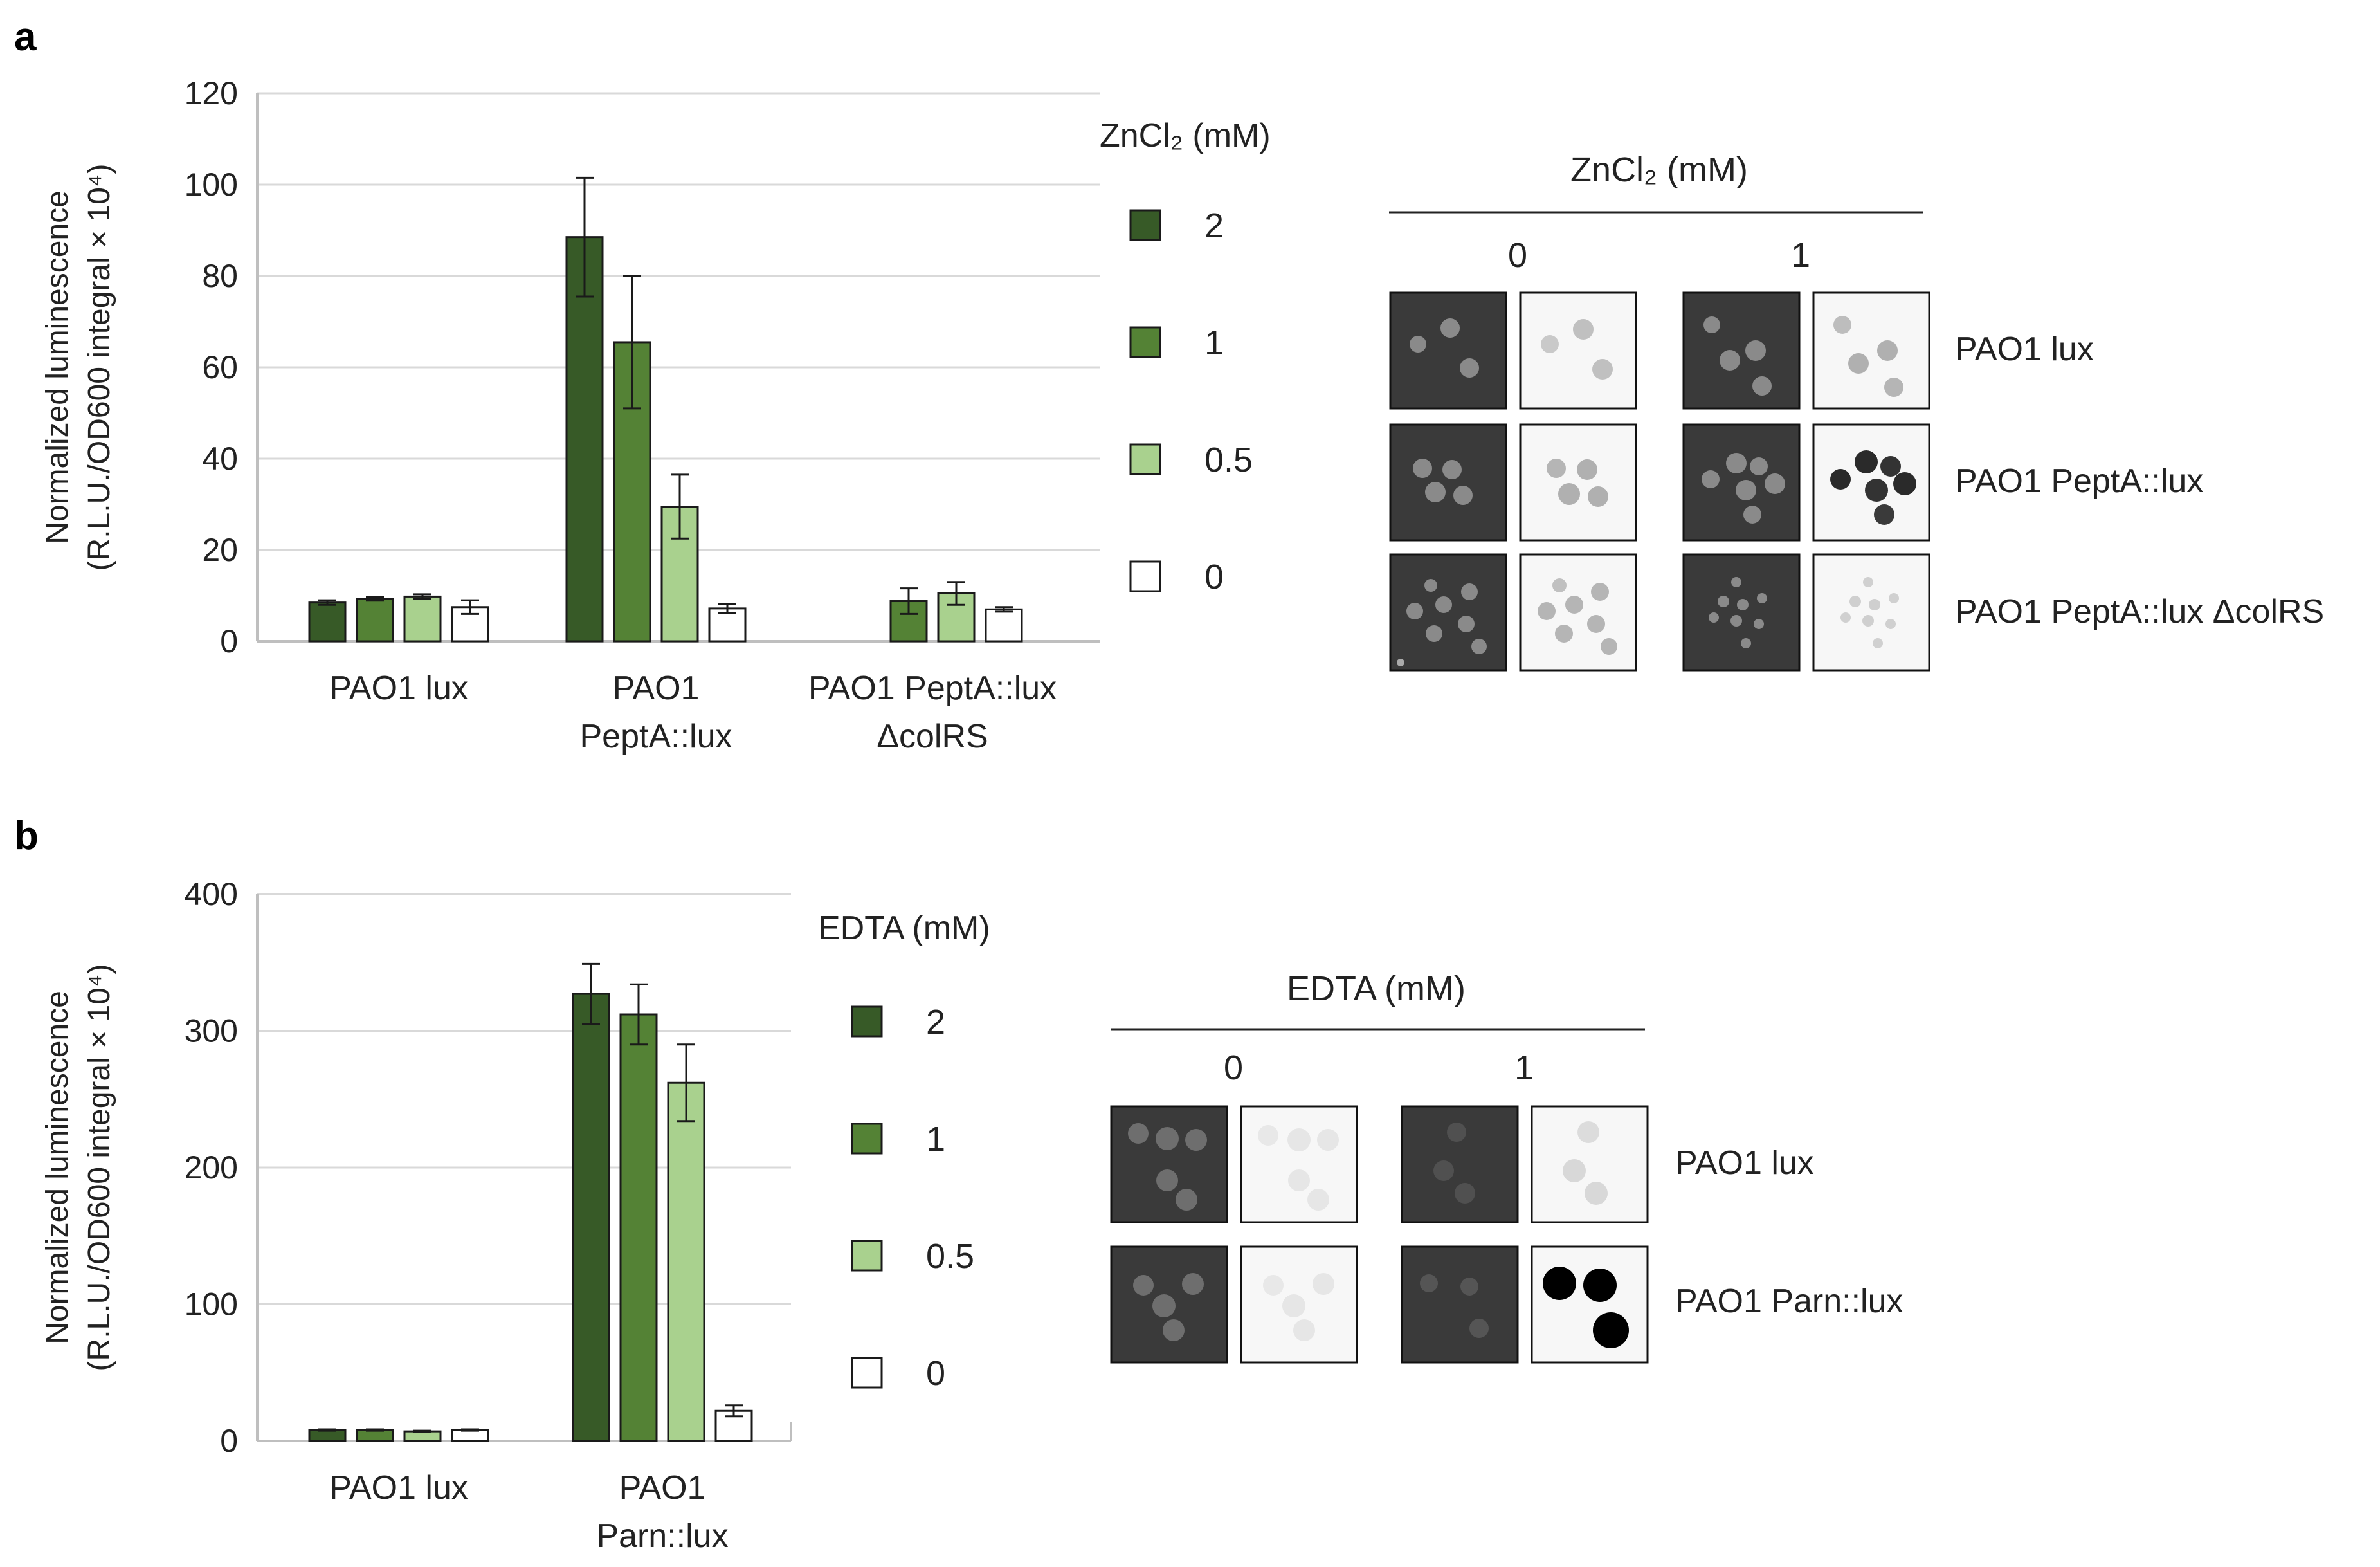  I want to click on plate-b-r2-c1-dark, so click(1460, 1305).